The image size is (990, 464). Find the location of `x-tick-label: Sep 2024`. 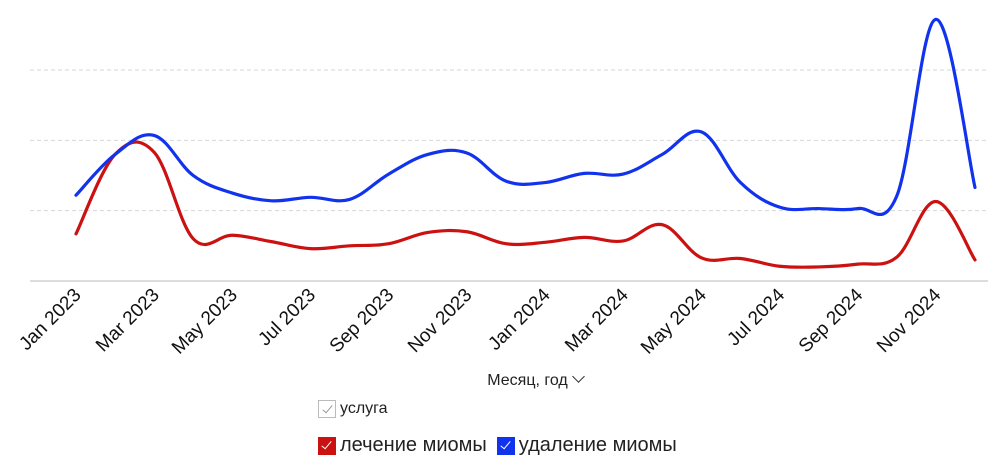

x-tick-label: Sep 2024 is located at coordinates (831, 320).